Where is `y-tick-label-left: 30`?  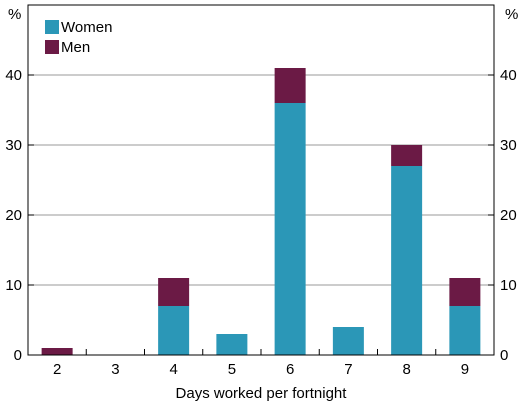
y-tick-label-left: 30 is located at coordinates (13, 145).